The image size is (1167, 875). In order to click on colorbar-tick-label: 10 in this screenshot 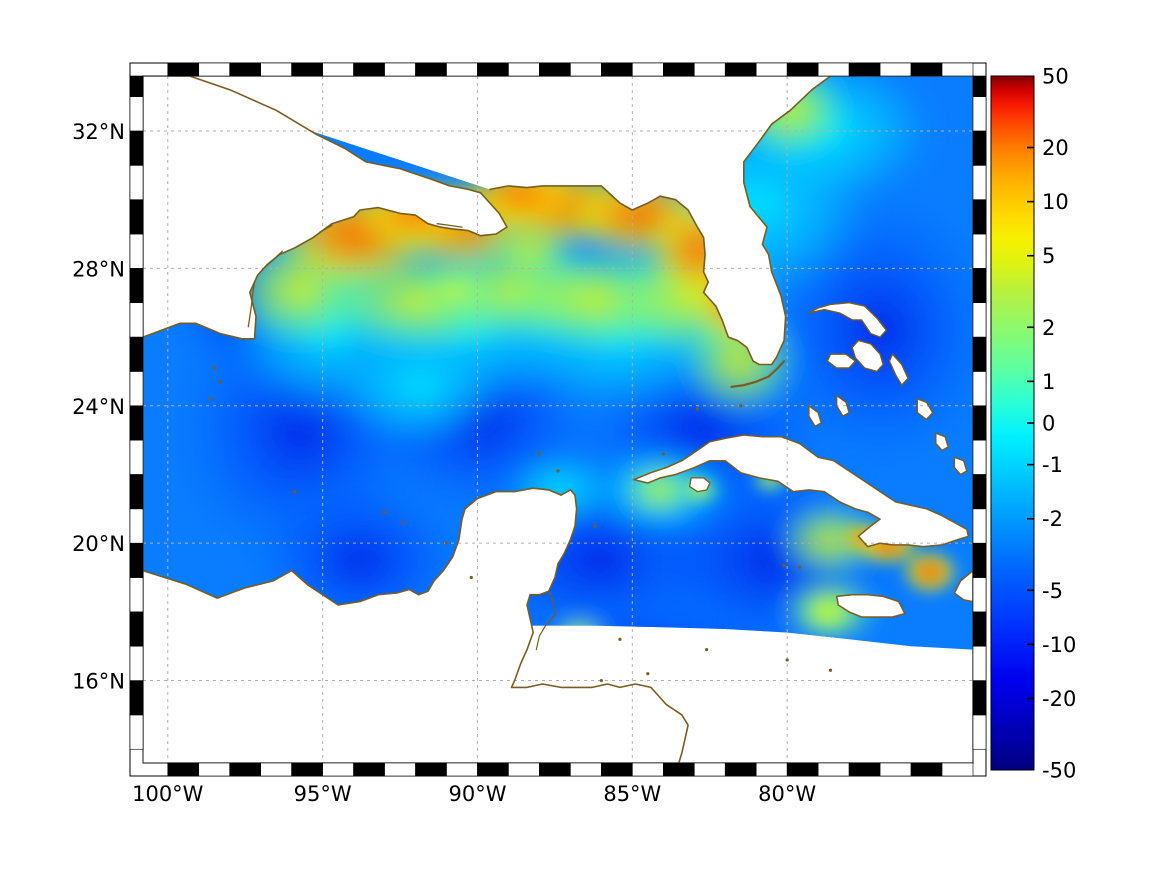, I will do `click(1055, 202)`.